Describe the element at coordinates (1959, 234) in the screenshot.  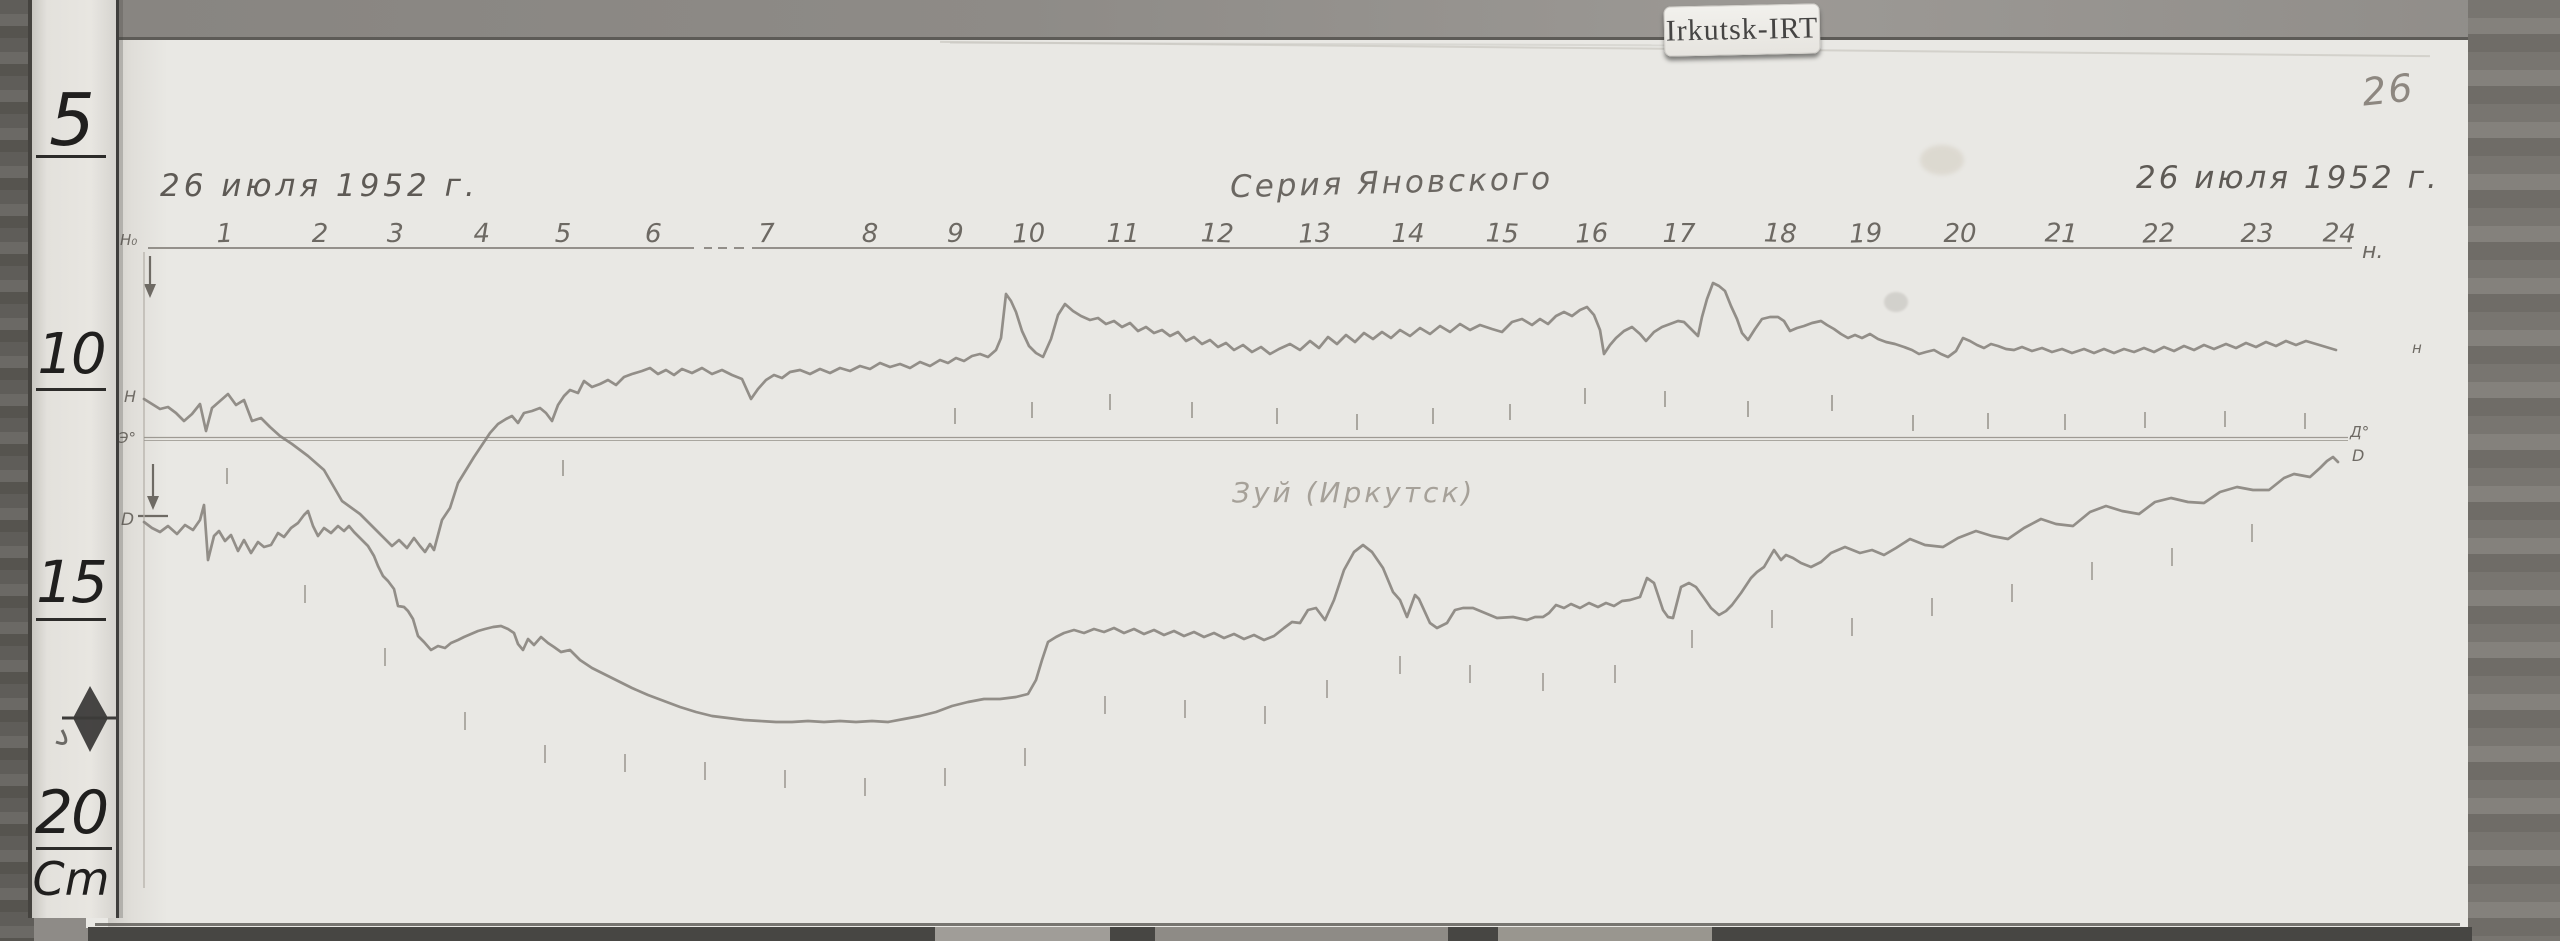
I see `hour-label: 20` at that location.